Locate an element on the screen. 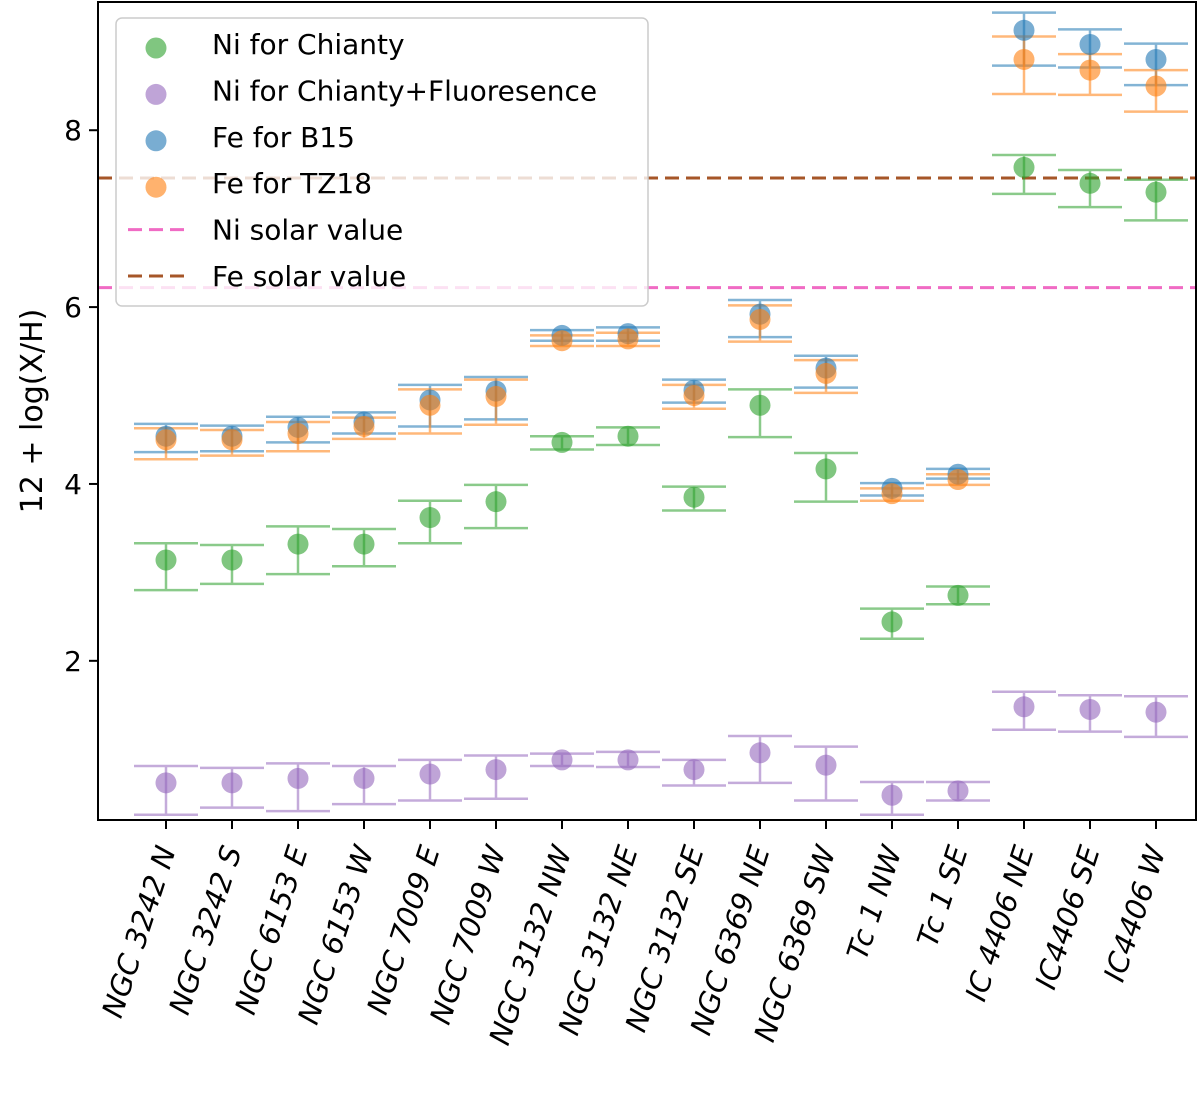  legend-item-4: Ni solar value is located at coordinates (265, 230).